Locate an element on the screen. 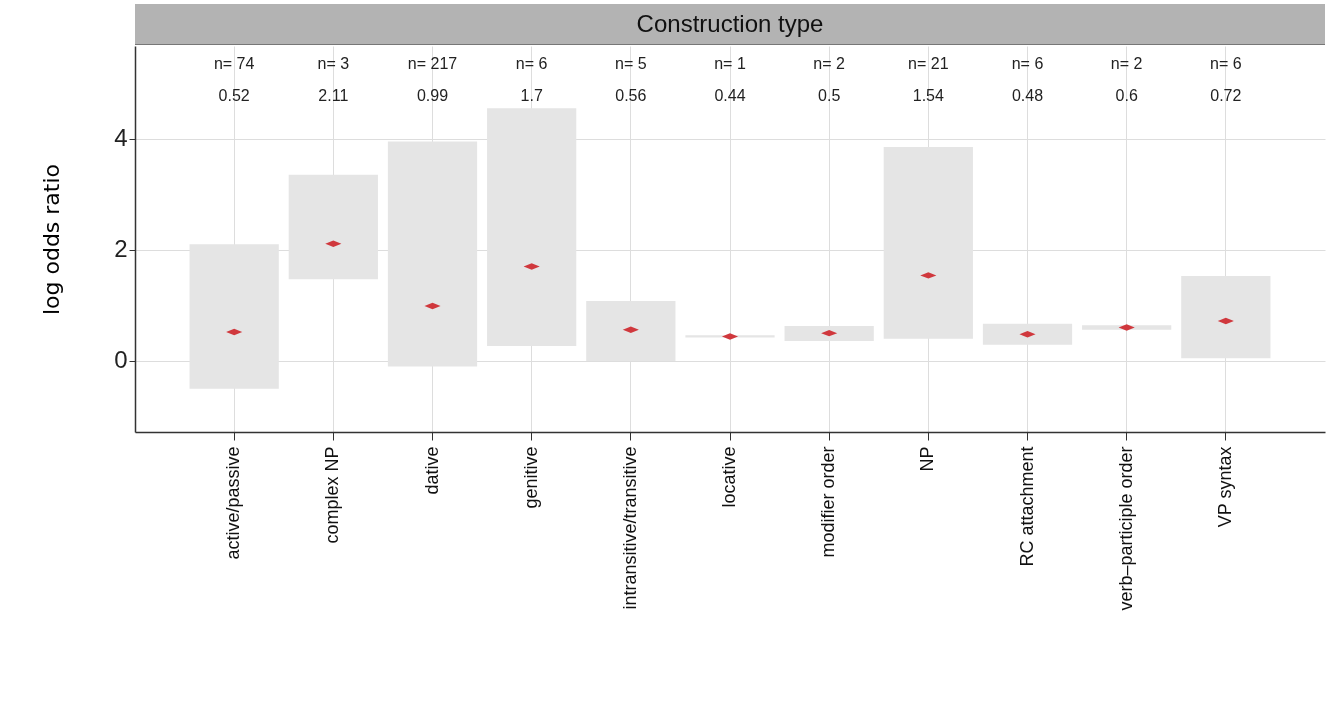 This screenshot has height=704, width=1332. annotation: 0.6 is located at coordinates (1126, 95).